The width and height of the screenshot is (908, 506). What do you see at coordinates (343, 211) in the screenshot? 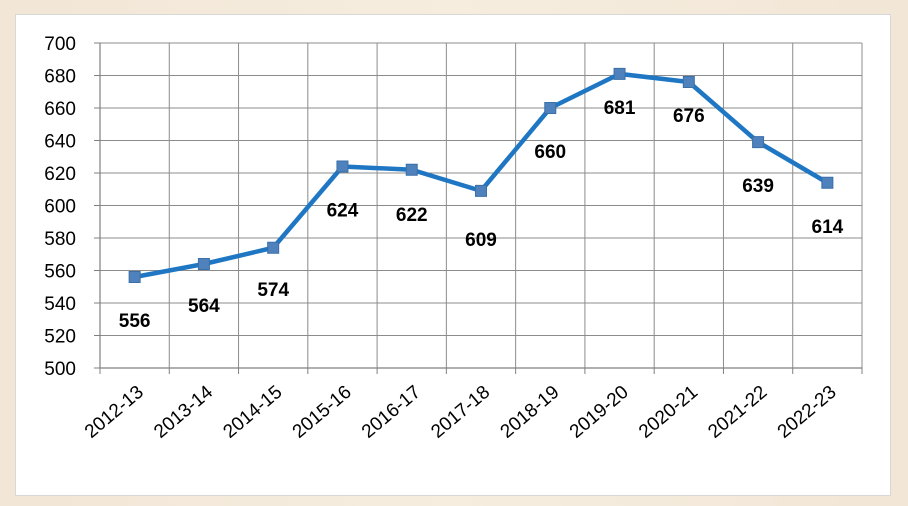
I see `data-label: 624` at bounding box center [343, 211].